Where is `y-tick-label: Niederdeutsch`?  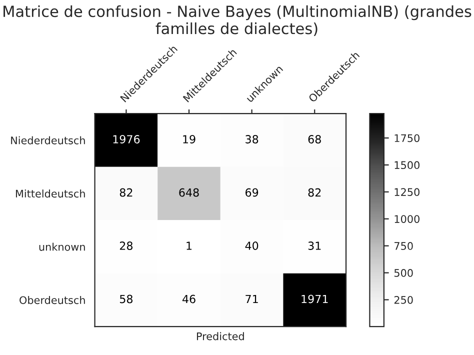 y-tick-label: Niederdeutsch is located at coordinates (48, 140).